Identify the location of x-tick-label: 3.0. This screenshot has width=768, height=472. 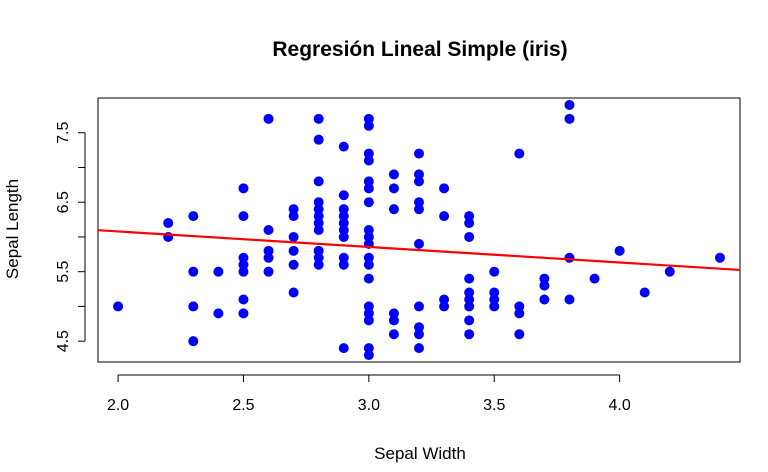
(369, 405).